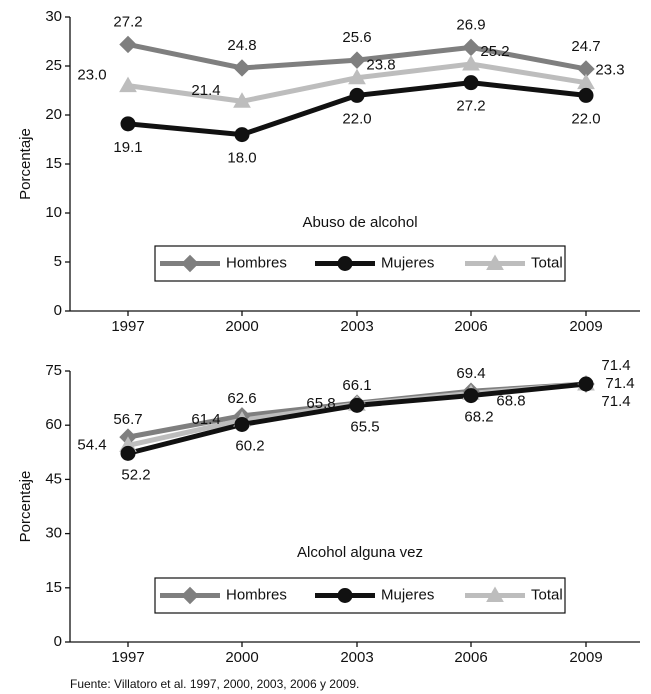  I want to click on data-label: 65.5, so click(364, 426).